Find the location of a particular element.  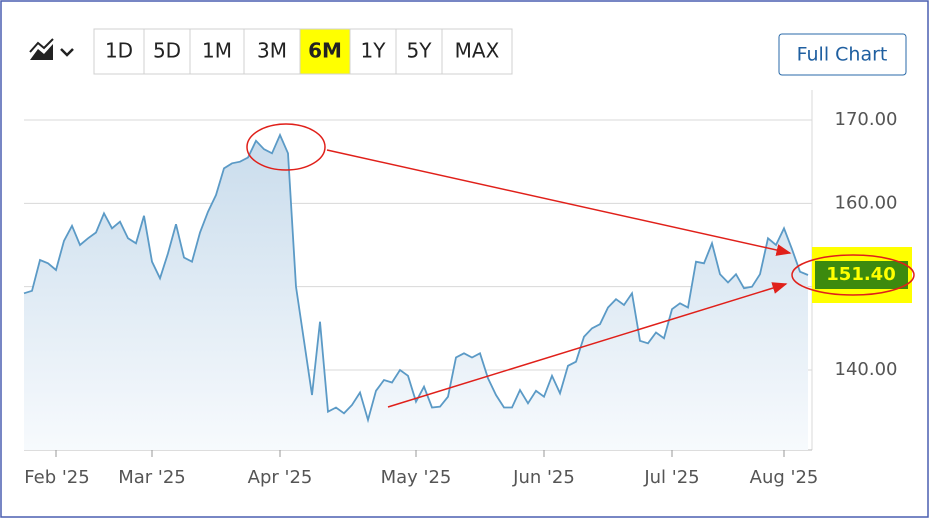

range-button-label: 1M is located at coordinates (217, 51).